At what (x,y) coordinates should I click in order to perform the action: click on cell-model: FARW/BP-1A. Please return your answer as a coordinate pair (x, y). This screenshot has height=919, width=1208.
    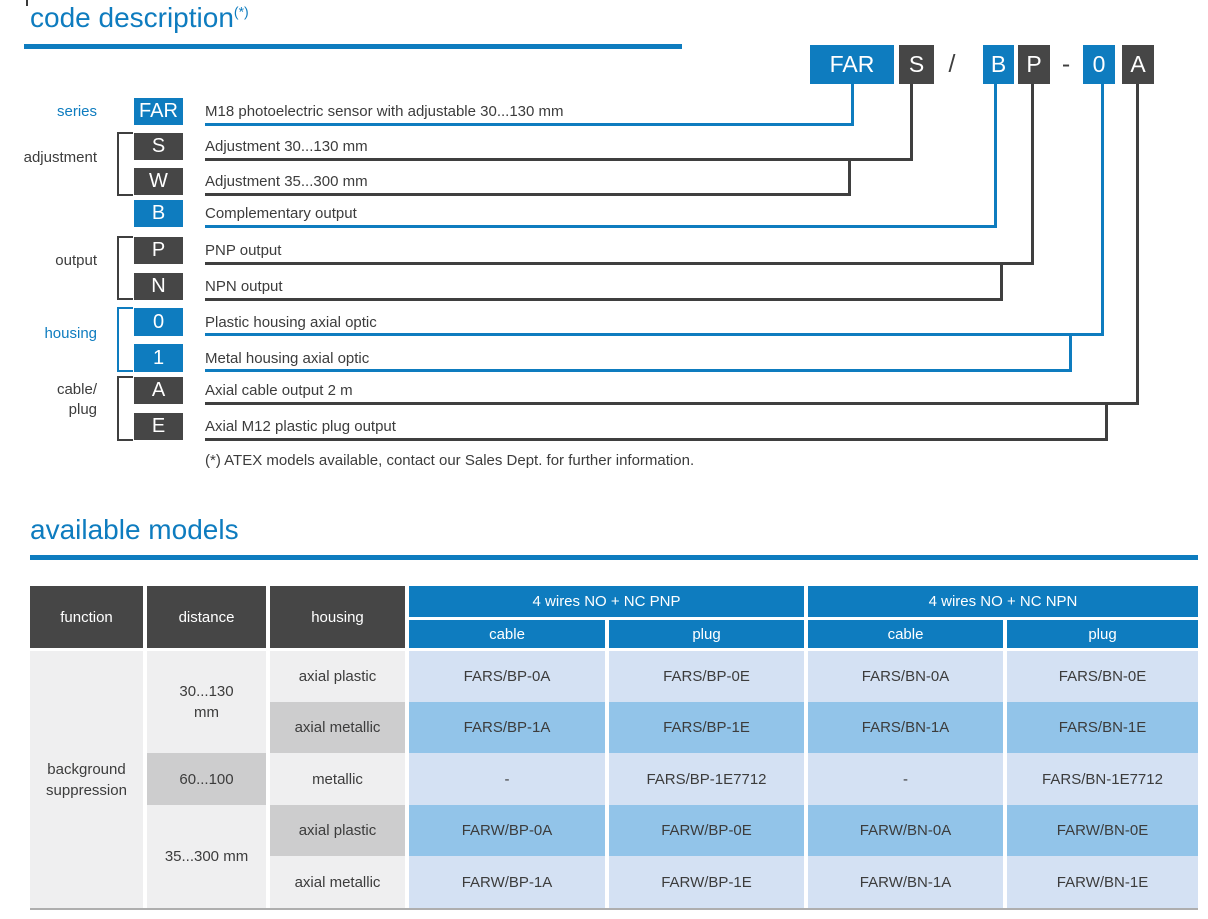
    Looking at the image, I should click on (507, 882).